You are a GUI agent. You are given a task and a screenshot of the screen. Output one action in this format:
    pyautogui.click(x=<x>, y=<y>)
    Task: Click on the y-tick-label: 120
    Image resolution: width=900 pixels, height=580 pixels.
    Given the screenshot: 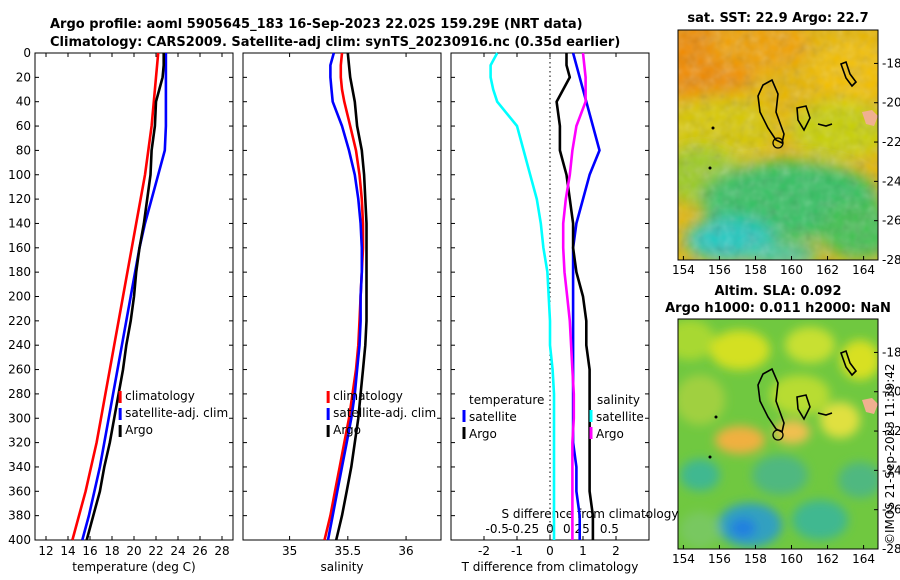 What is the action you would take?
    pyautogui.click(x=19, y=199)
    